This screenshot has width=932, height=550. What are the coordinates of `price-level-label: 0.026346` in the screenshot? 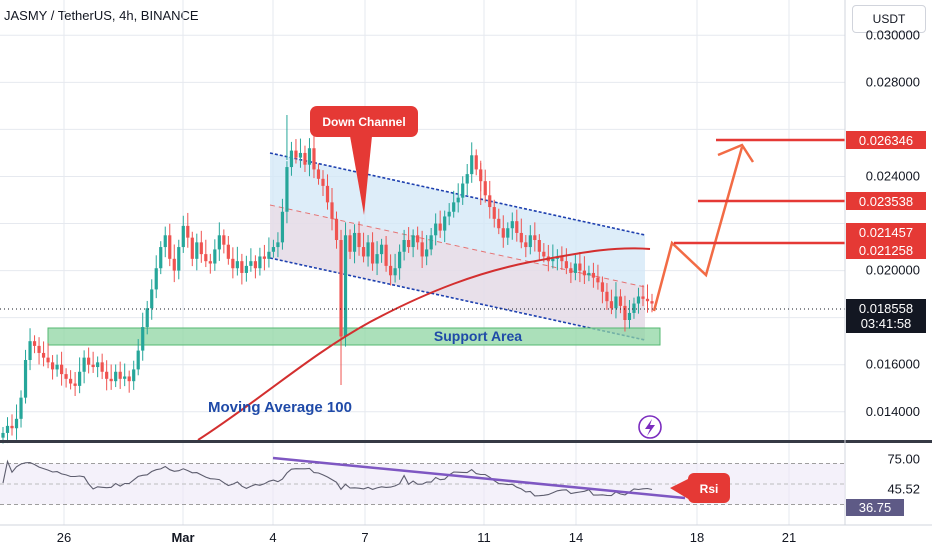 It's located at (886, 140).